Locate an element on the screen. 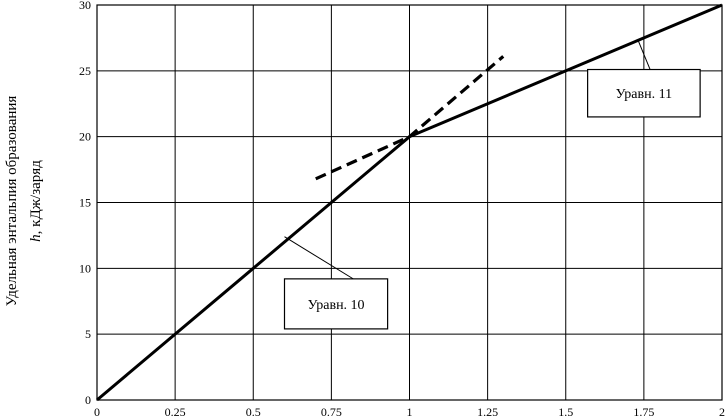 This screenshot has width=728, height=420. x-tick-label: 0.5 is located at coordinates (253, 412).